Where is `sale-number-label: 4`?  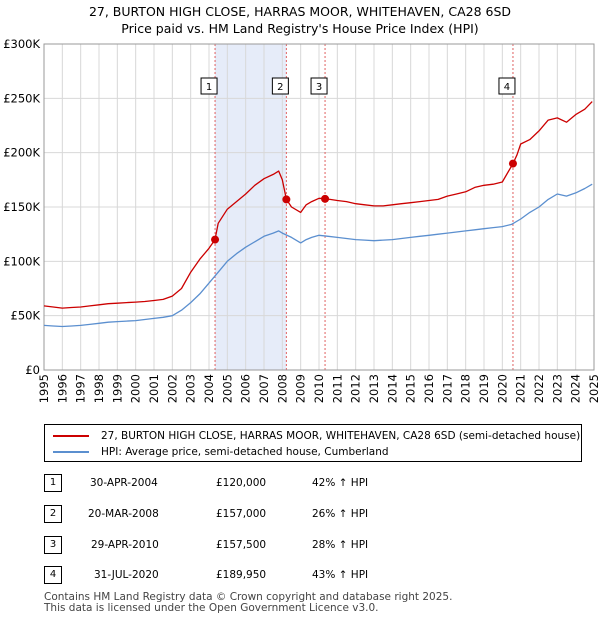 sale-number-label: 4 is located at coordinates (507, 87).